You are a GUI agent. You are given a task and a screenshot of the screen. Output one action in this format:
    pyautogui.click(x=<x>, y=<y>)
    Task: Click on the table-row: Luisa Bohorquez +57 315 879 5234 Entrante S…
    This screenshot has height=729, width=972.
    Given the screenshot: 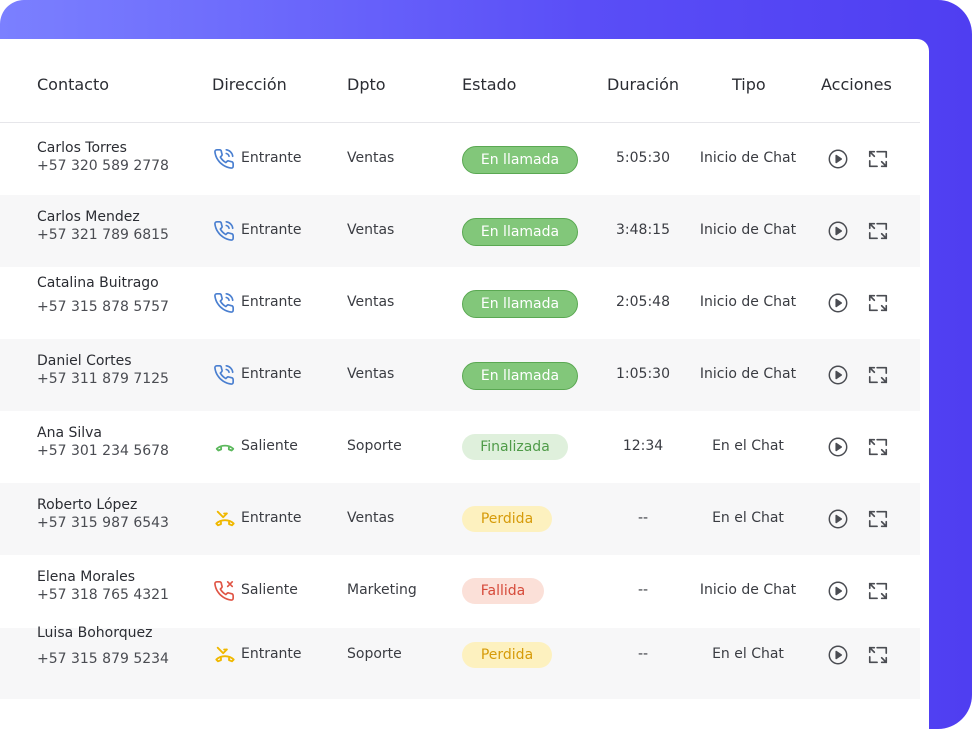 What is the action you would take?
    pyautogui.click(x=460, y=662)
    